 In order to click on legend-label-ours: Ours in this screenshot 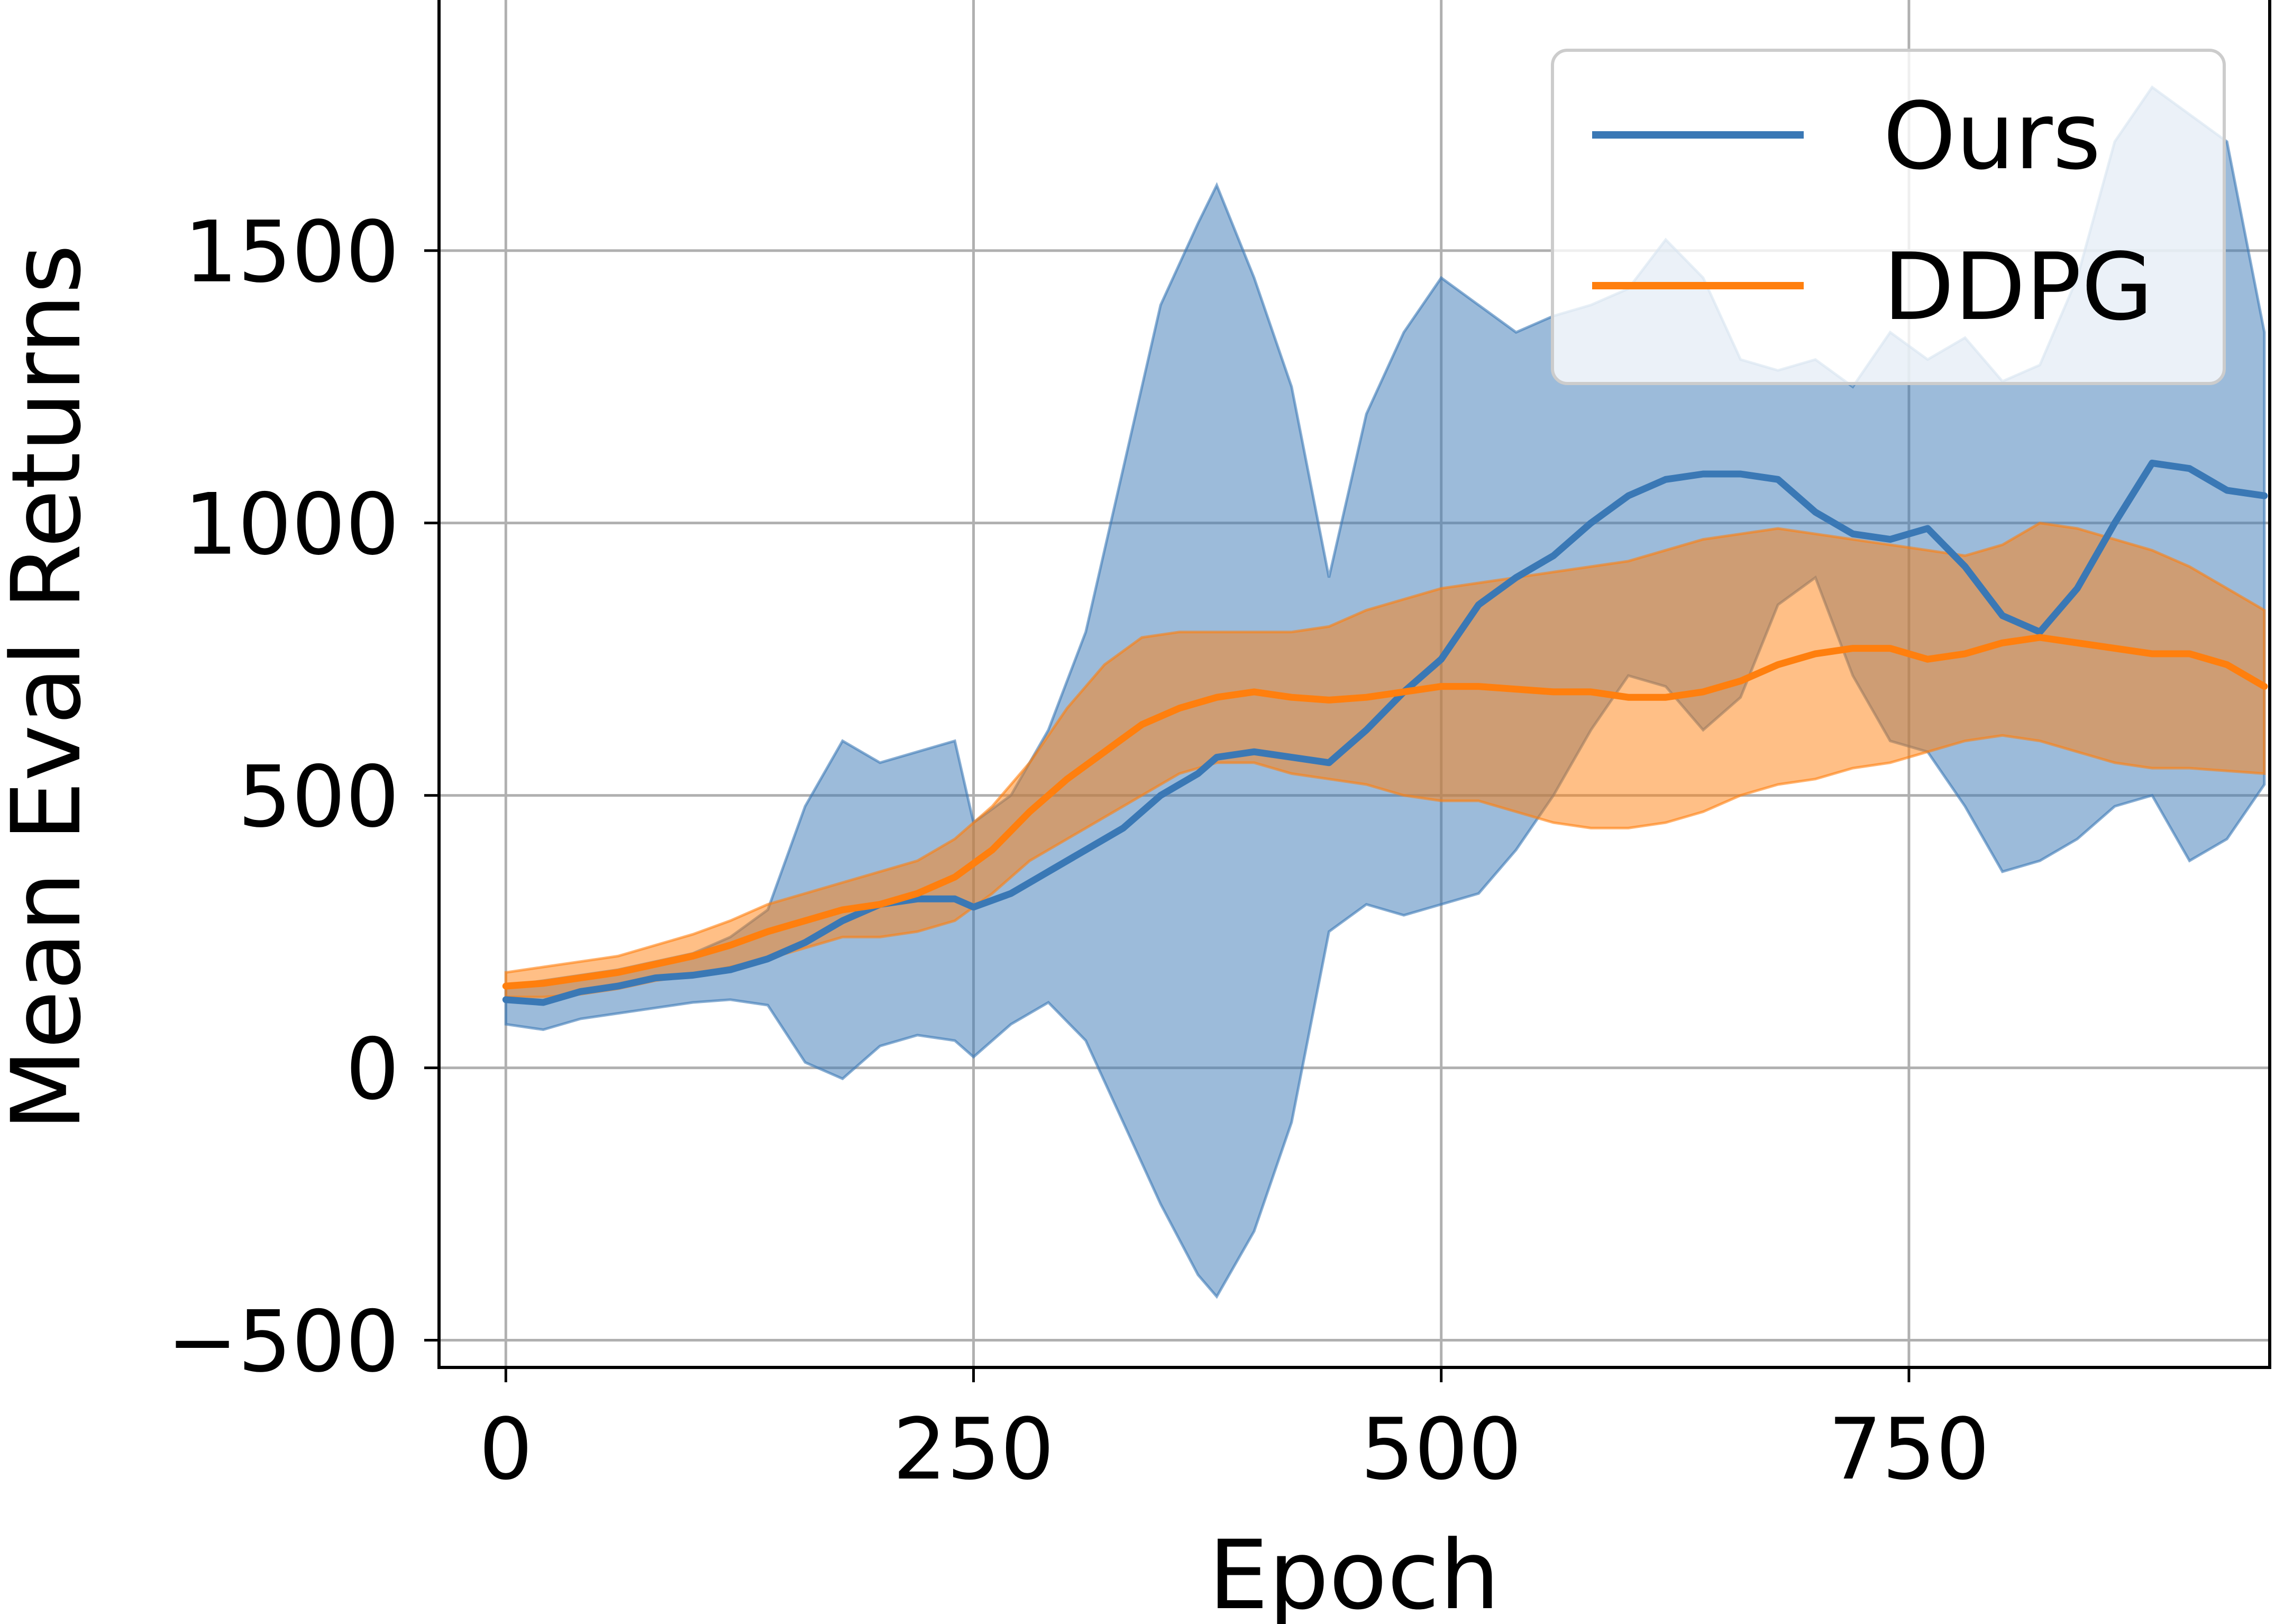, I will do `click(1992, 137)`.